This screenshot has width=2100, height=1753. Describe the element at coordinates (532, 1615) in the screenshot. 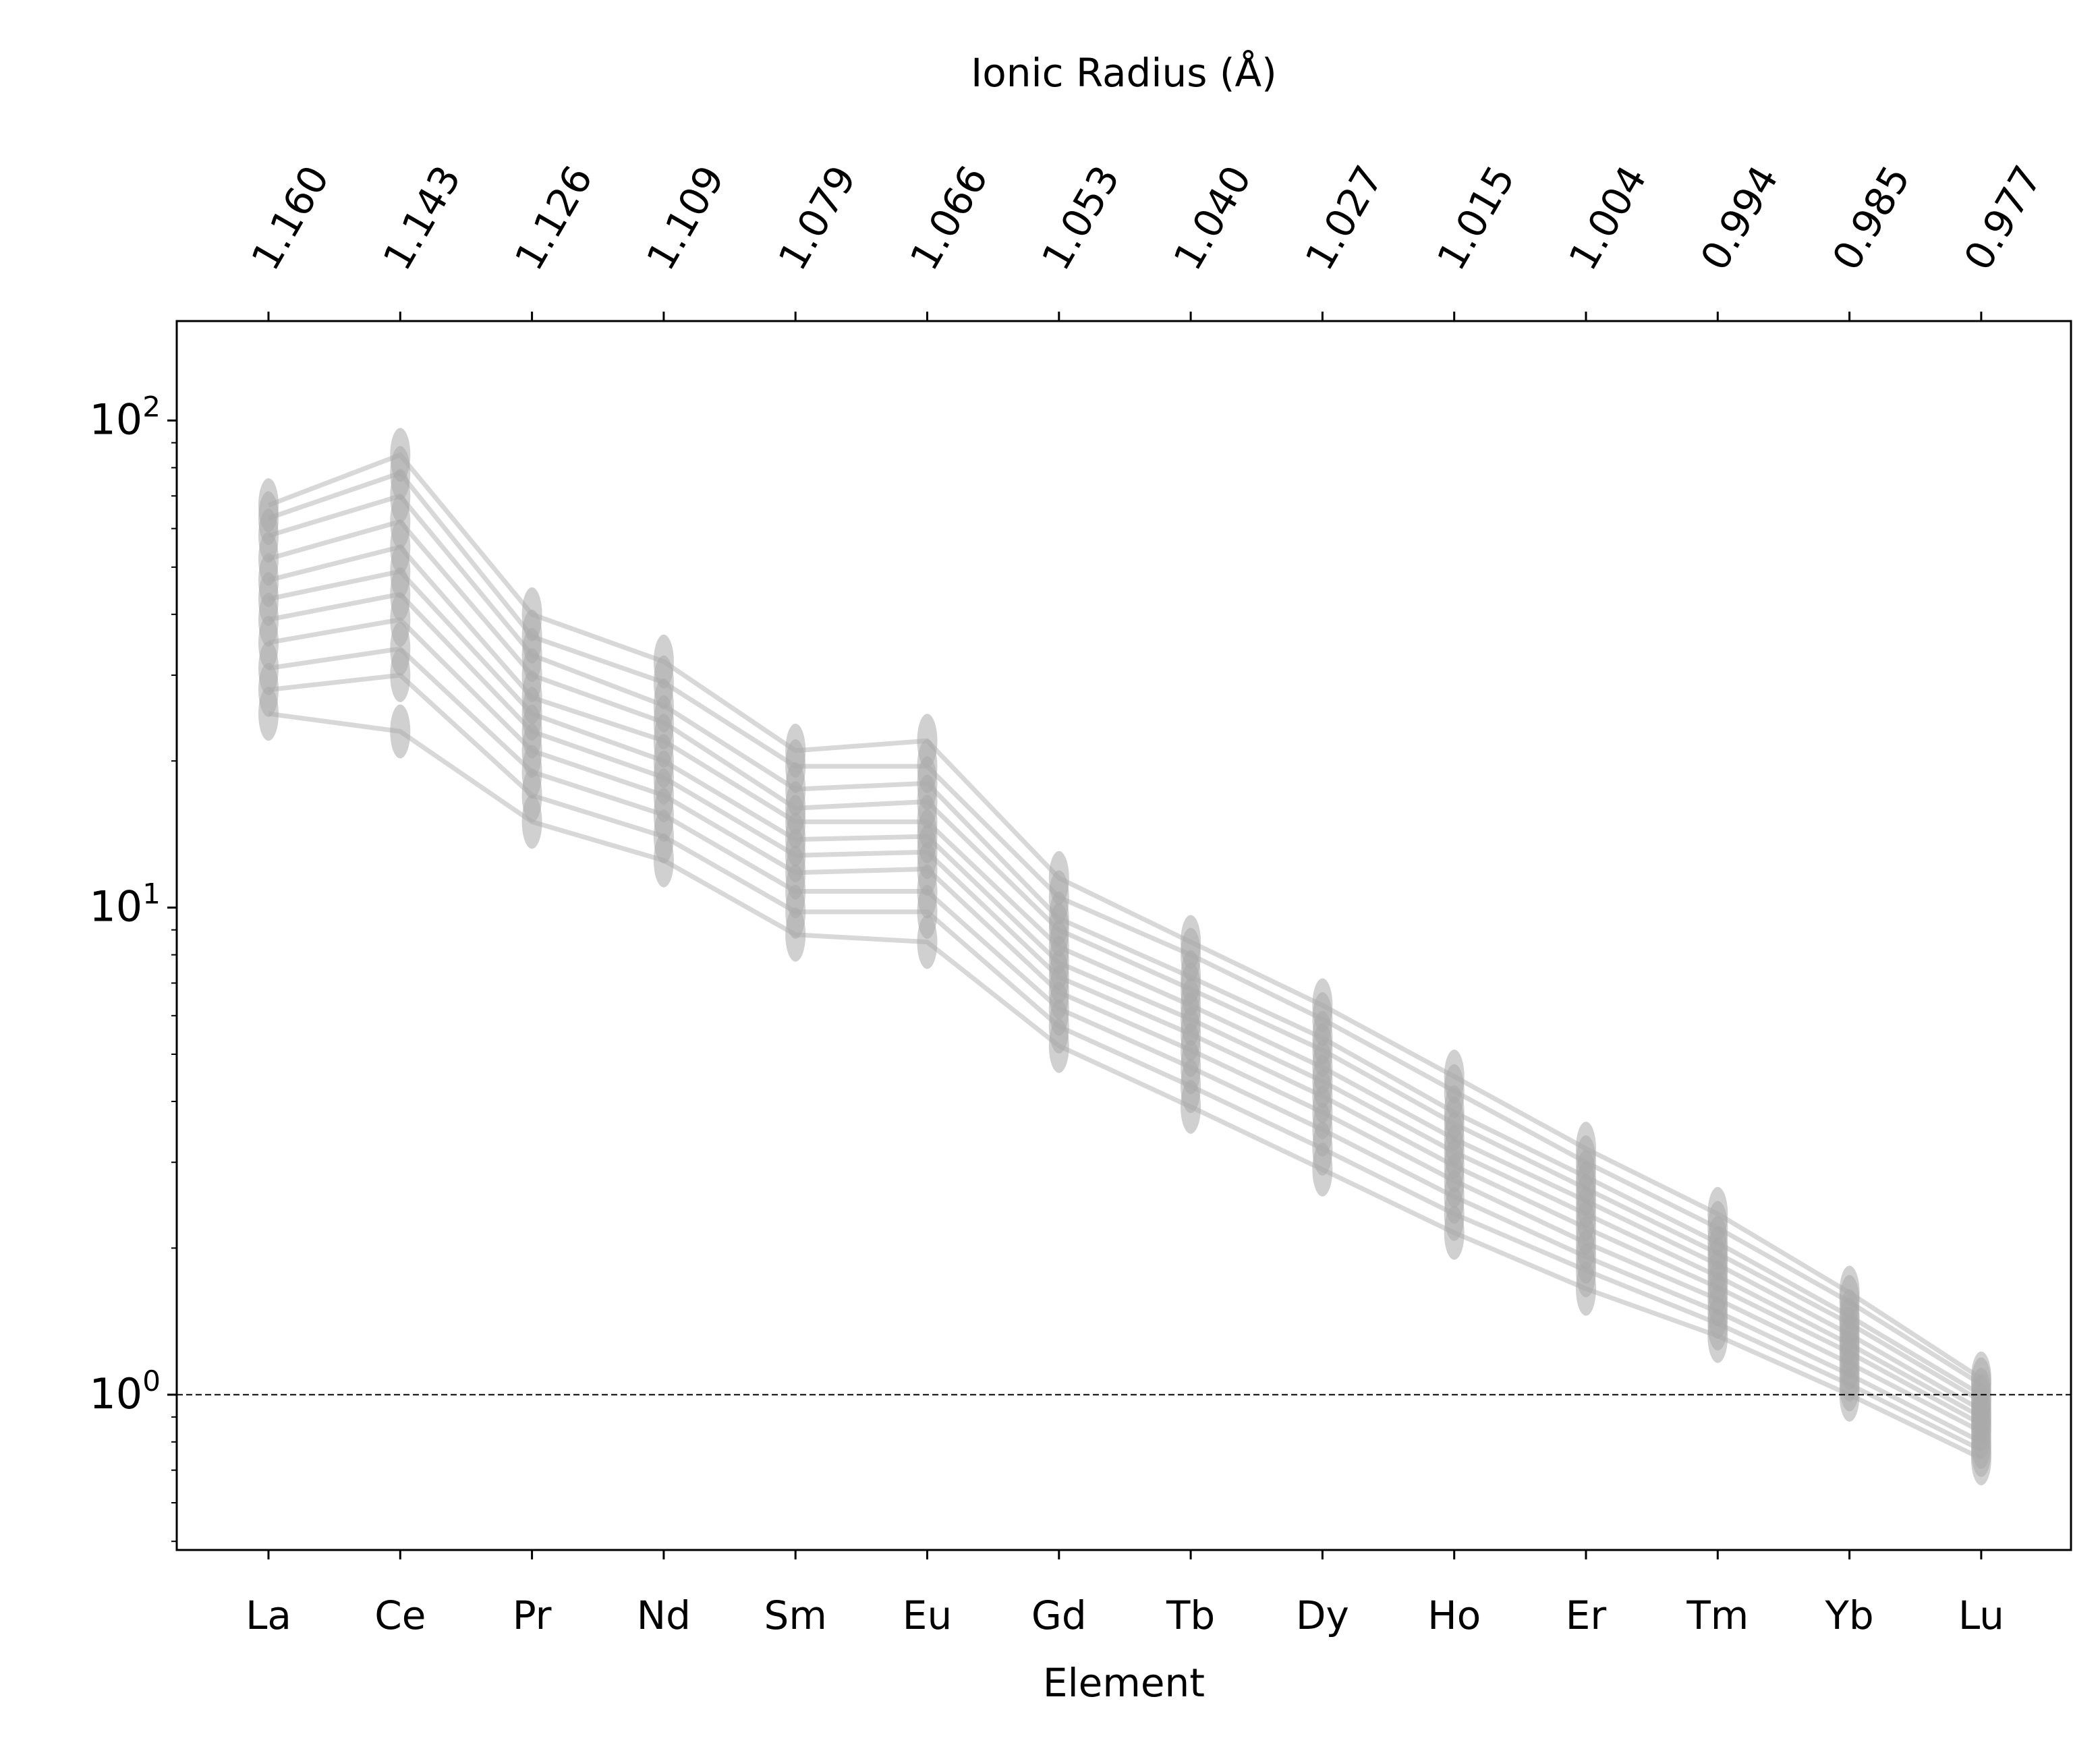

I see `x-tick-label: Pr` at that location.